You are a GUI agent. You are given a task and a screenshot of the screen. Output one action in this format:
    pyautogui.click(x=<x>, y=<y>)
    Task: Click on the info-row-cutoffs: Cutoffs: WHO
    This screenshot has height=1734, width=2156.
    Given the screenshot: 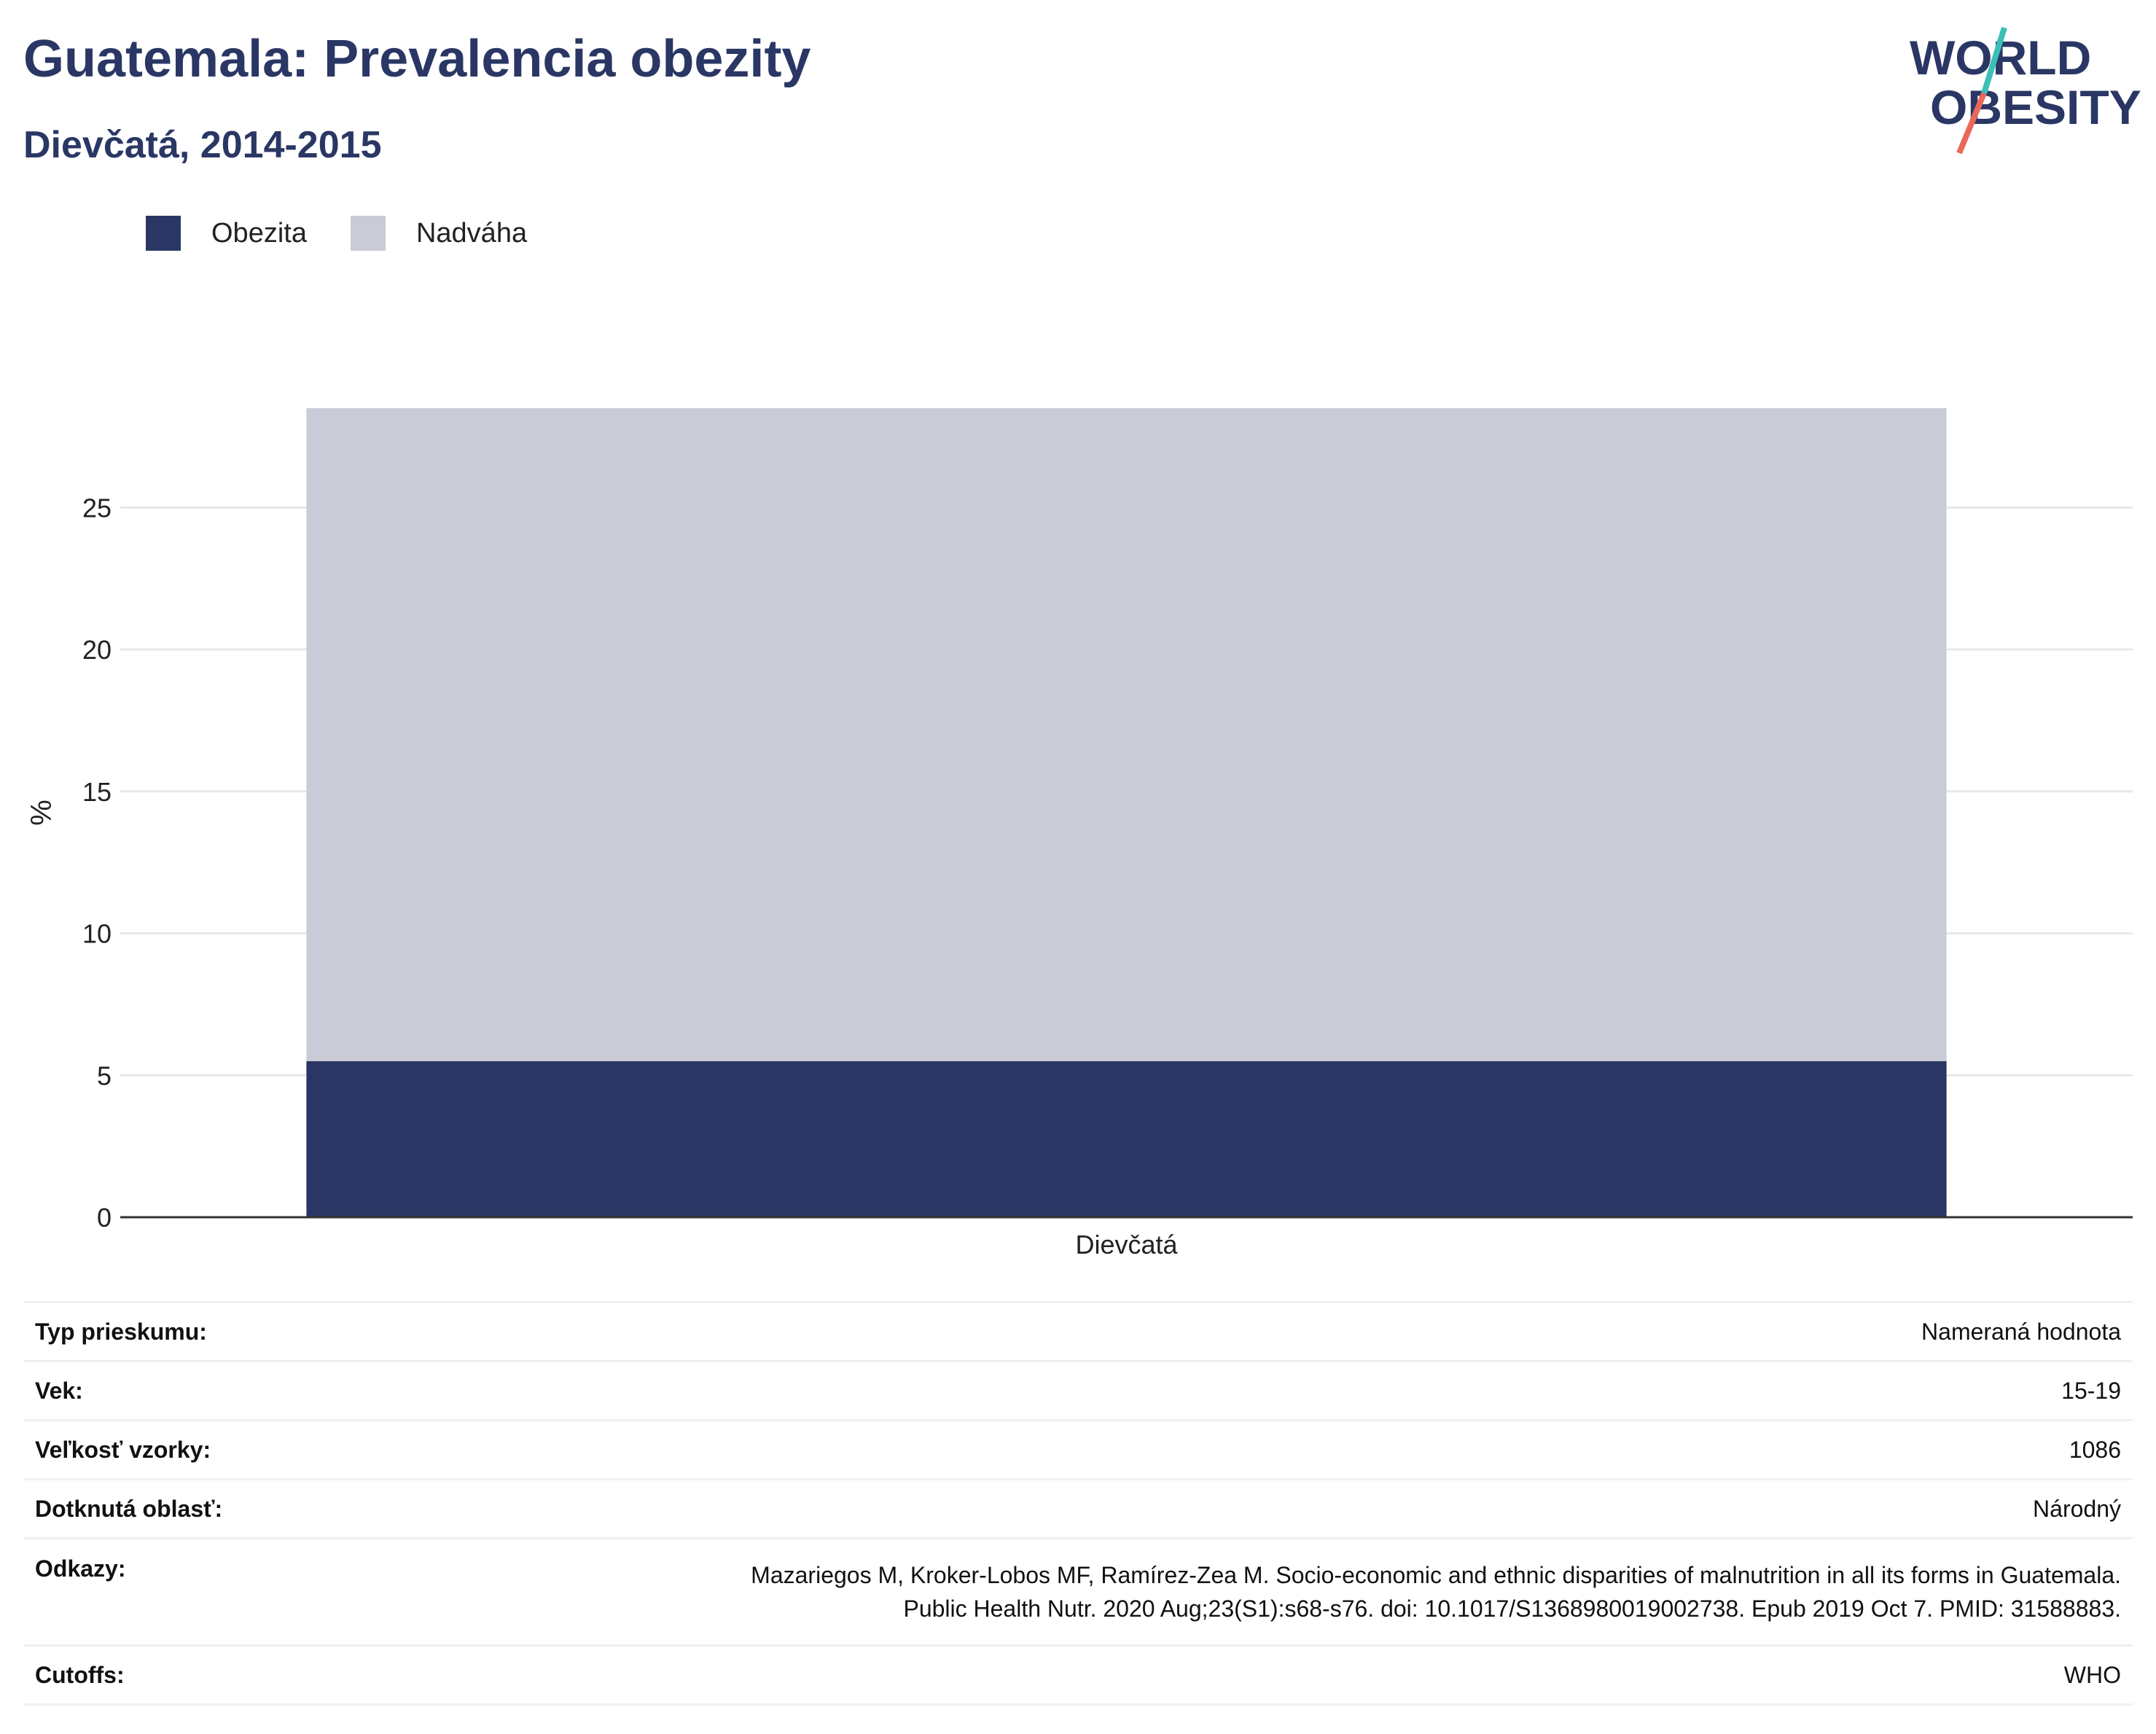 What is the action you would take?
    pyautogui.click(x=1078, y=1675)
    